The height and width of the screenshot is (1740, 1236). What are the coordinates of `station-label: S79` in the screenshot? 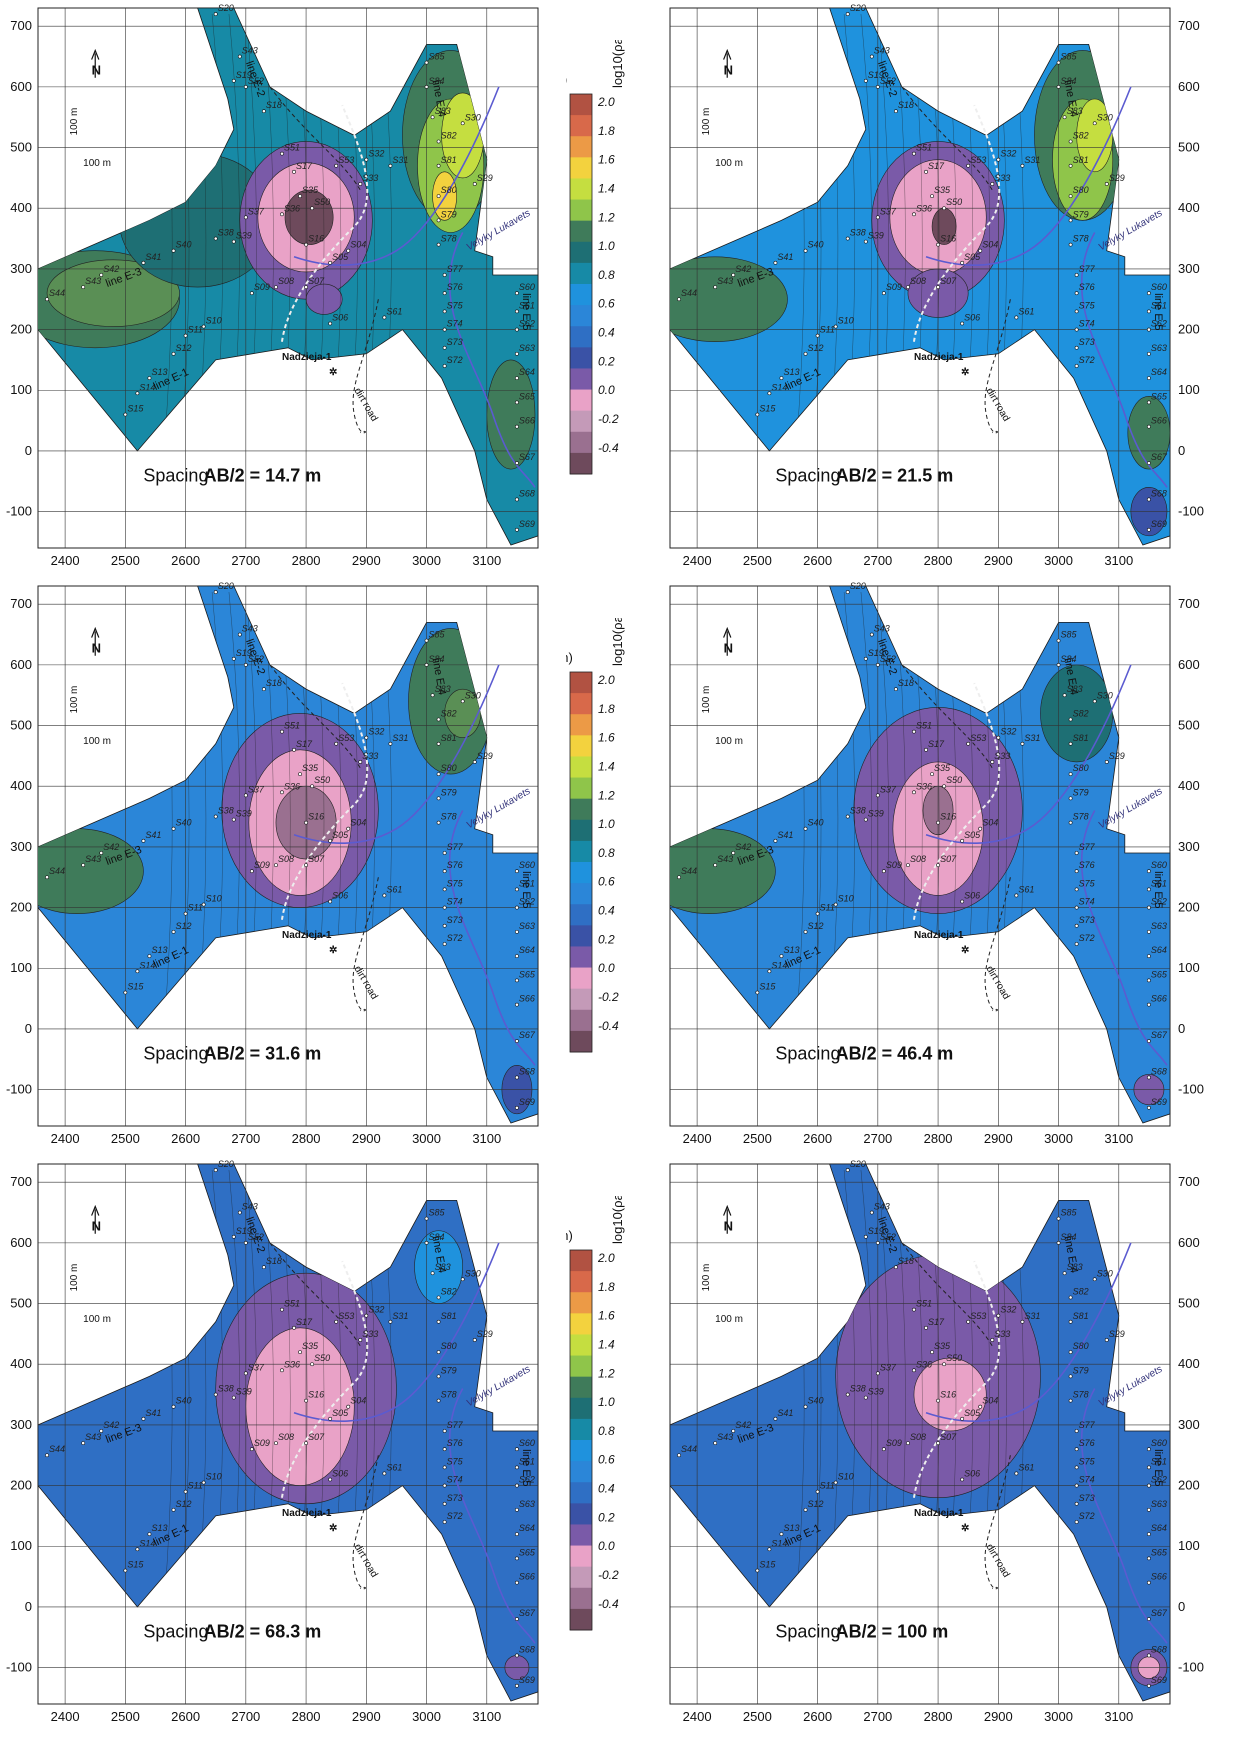 It's located at (1081, 214).